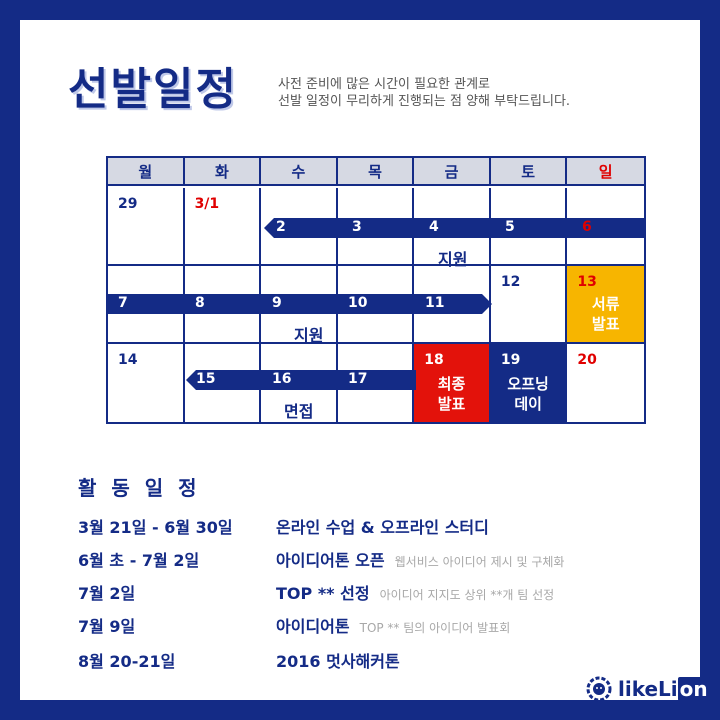 The image size is (720, 720). I want to click on day-number: 17, so click(358, 379).